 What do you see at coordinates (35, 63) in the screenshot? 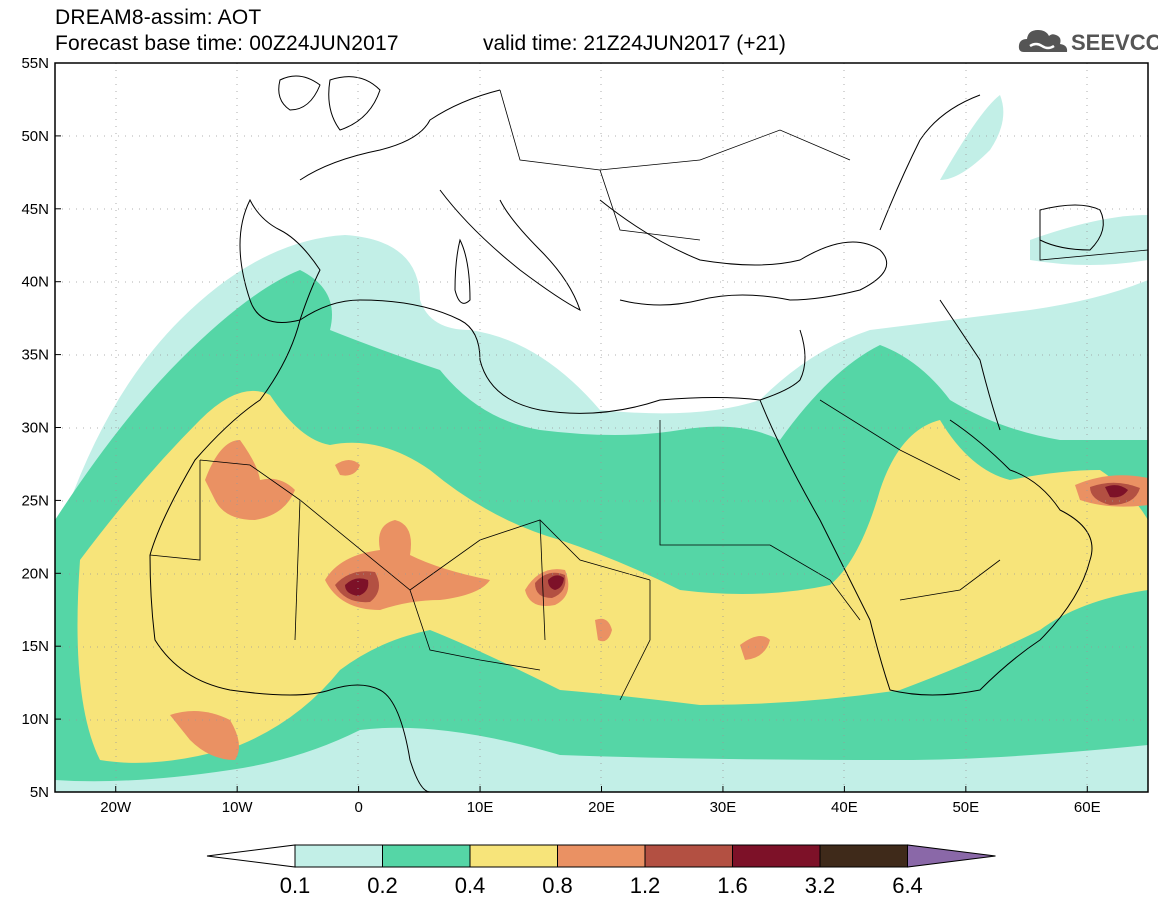
I see `lat-label: 55N` at bounding box center [35, 63].